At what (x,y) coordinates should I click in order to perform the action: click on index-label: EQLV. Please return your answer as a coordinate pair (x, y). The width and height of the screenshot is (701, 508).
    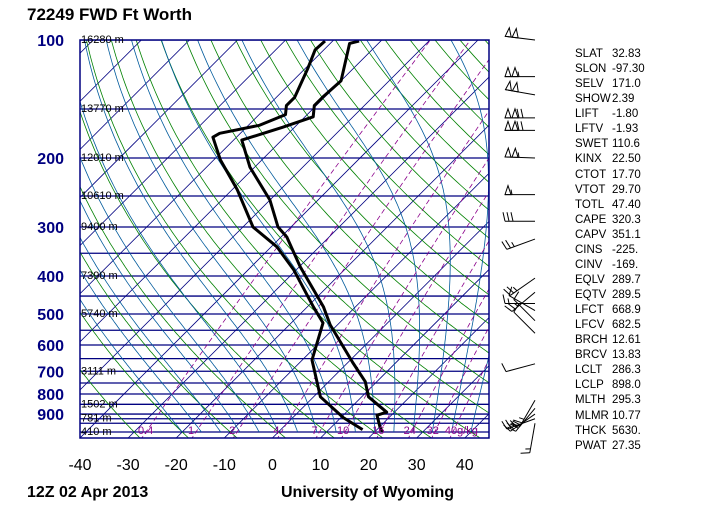
    Looking at the image, I should click on (590, 279).